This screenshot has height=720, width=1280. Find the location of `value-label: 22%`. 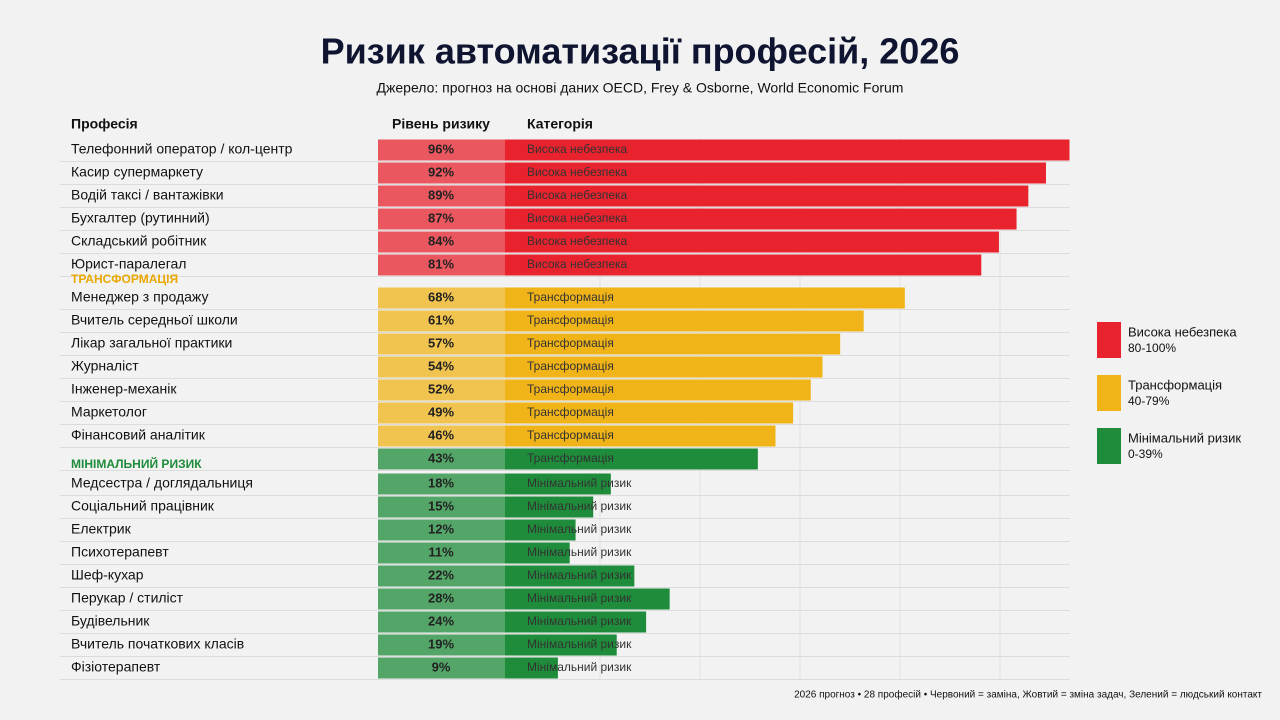

value-label: 22% is located at coordinates (441, 574).